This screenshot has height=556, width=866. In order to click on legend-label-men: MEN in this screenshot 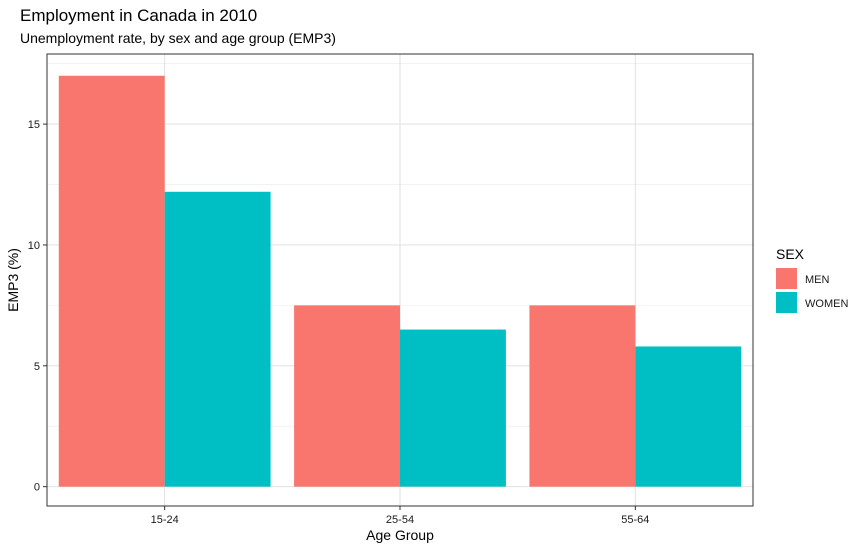, I will do `click(817, 280)`.